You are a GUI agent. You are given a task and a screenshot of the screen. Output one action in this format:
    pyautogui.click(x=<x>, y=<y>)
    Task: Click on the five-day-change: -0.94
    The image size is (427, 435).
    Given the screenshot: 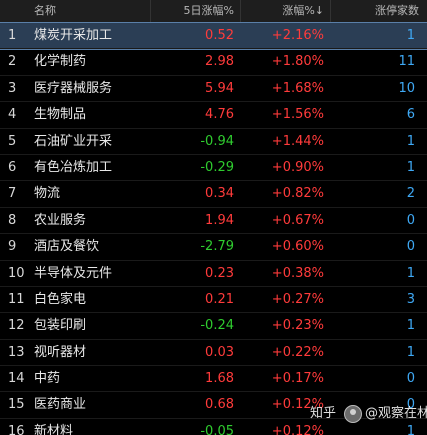 What is the action you would take?
    pyautogui.click(x=217, y=141)
    